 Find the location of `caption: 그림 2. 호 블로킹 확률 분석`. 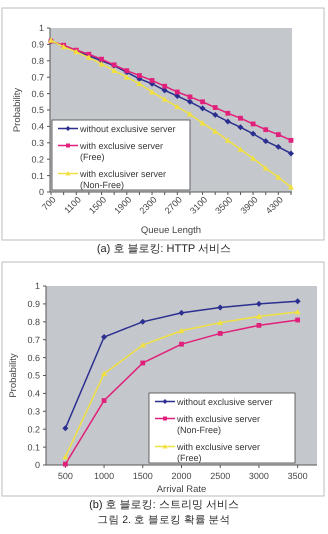

caption: 그림 2. 호 블로킹 확률 분석 is located at coordinates (164, 520).